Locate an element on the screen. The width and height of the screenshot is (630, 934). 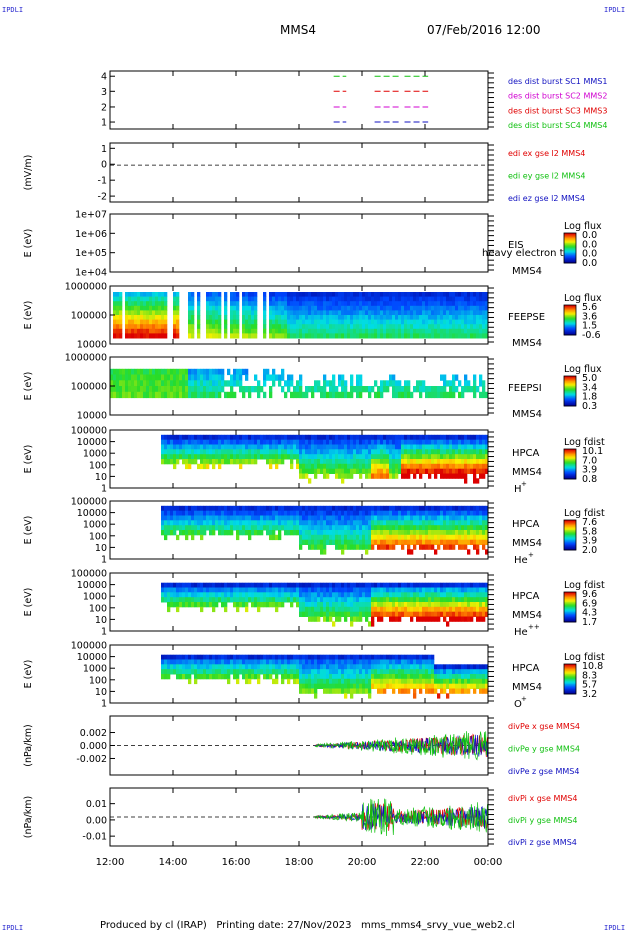
colorbar-value: 0.0 is located at coordinates (589, 263).